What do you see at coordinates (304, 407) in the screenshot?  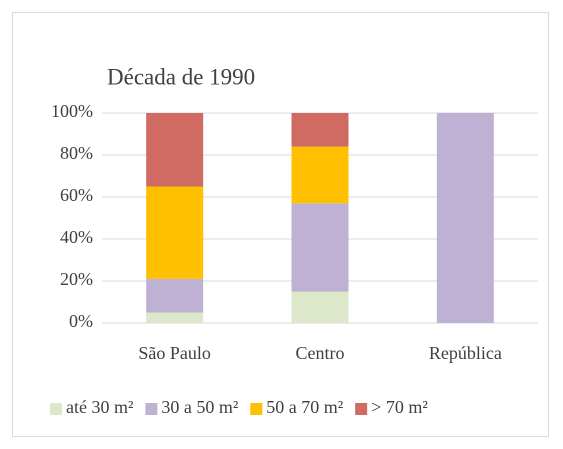 I see `legend-label: 50 a 70 m²` at bounding box center [304, 407].